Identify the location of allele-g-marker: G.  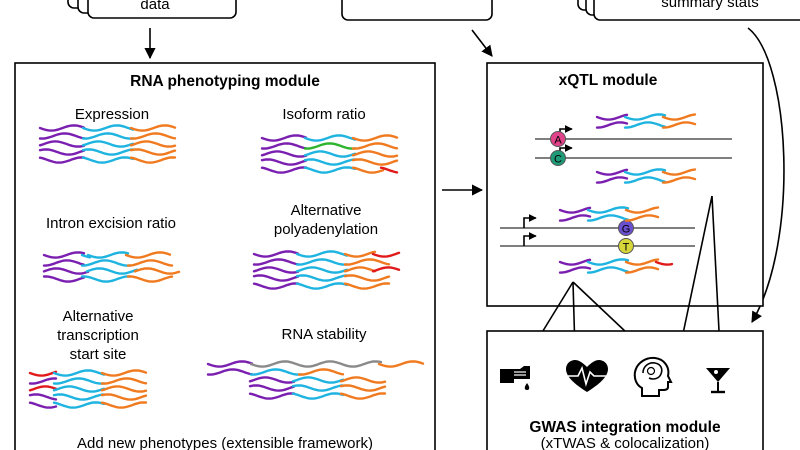
(626, 228).